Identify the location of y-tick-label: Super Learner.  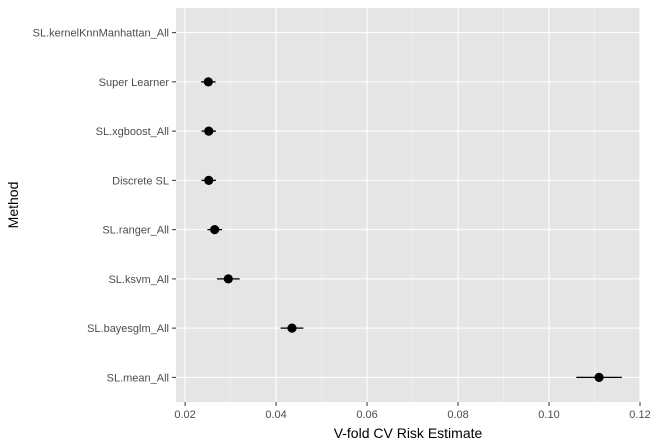
(134, 83).